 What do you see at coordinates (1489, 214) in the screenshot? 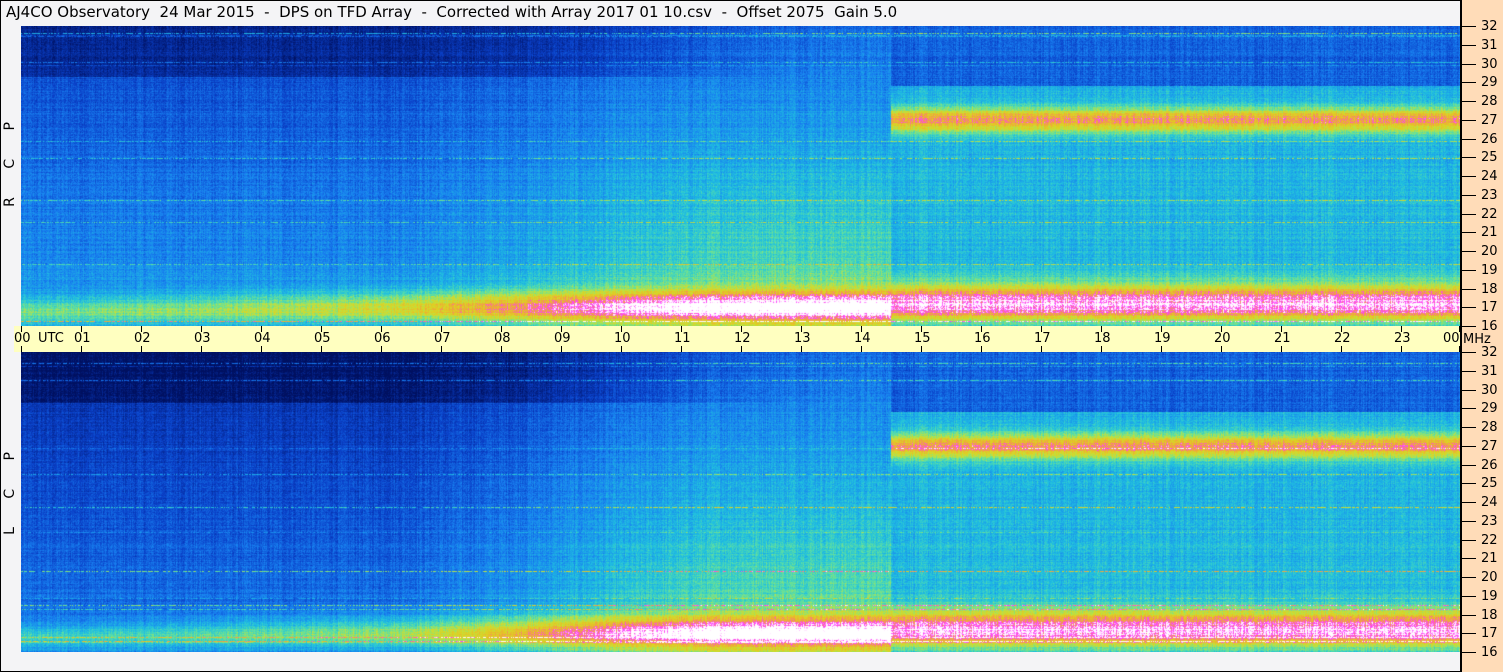
I see `freq-tick-label: 22` at bounding box center [1489, 214].